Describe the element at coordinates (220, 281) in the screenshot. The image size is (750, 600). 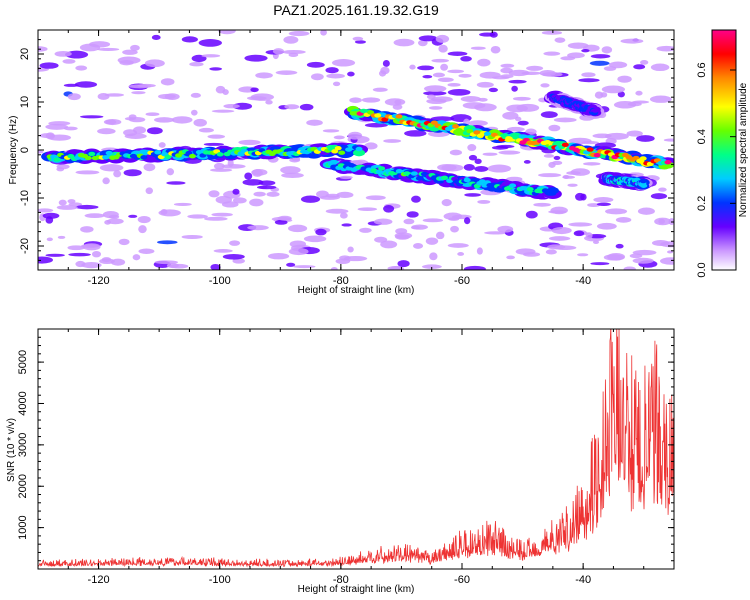
I see `x-tick-label: -100` at that location.